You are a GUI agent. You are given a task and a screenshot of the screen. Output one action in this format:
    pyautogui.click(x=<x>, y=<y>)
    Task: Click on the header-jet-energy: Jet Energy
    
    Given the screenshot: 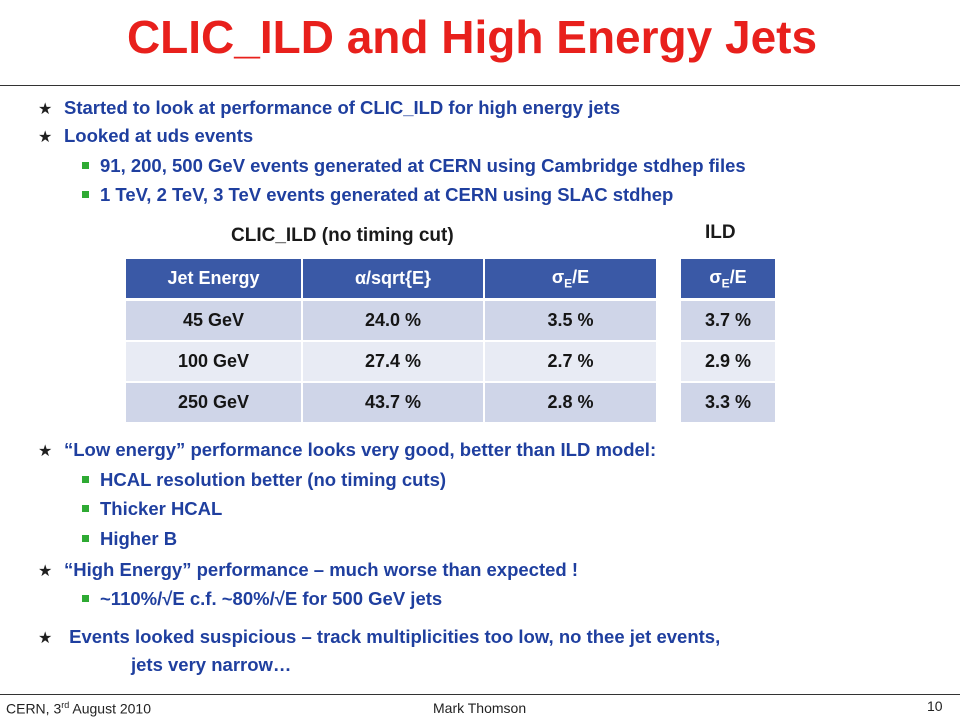 What is the action you would take?
    pyautogui.click(x=213, y=280)
    